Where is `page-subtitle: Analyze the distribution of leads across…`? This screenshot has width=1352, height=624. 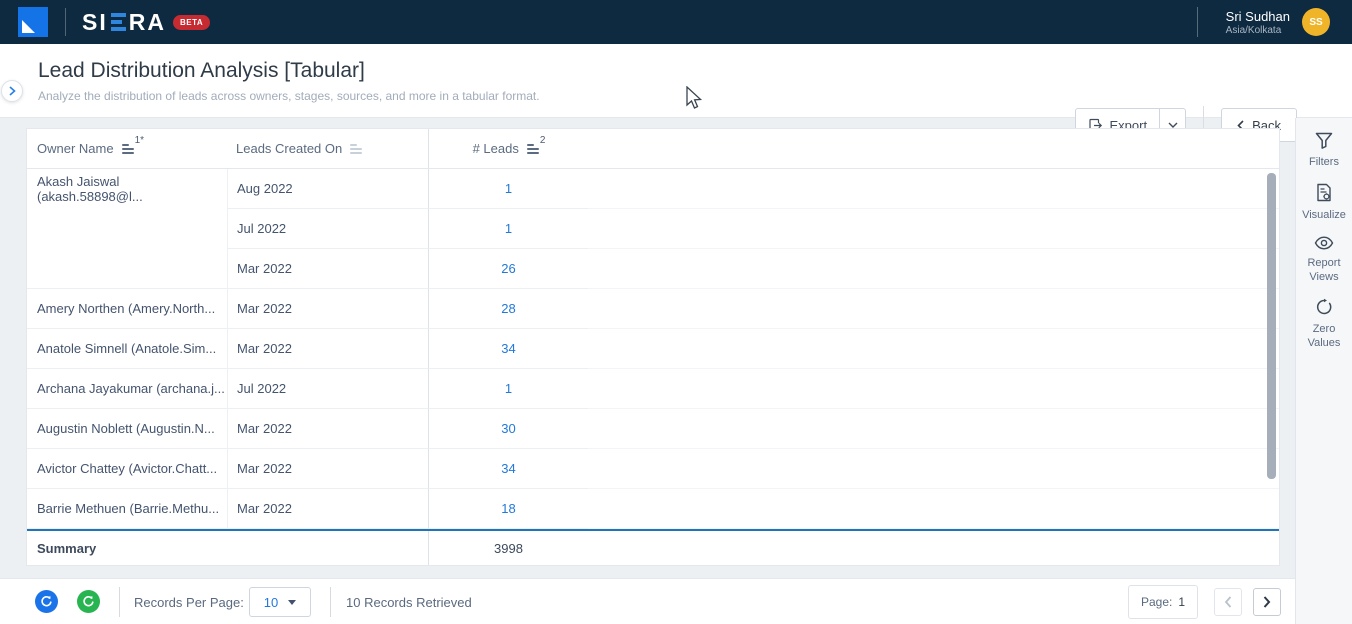 page-subtitle: Analyze the distribution of leads across… is located at coordinates (289, 96).